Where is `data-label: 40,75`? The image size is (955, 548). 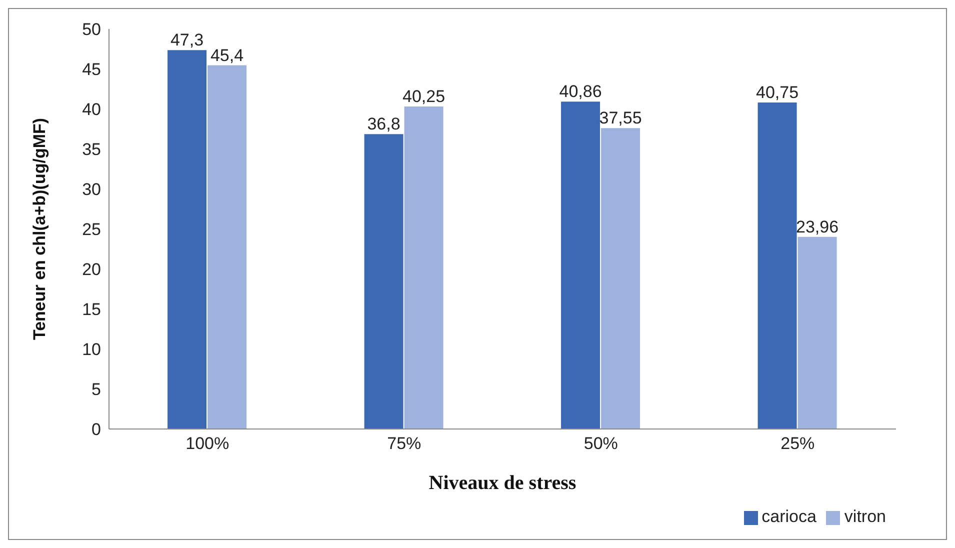
data-label: 40,75 is located at coordinates (777, 92).